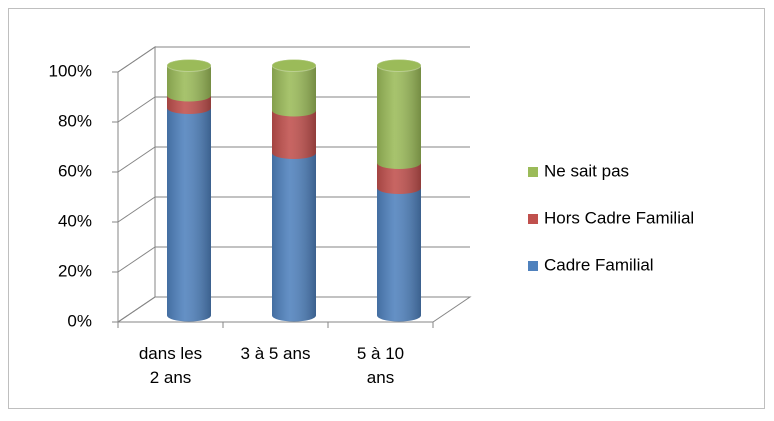 This screenshot has height=421, width=774. Describe the element at coordinates (75, 120) in the screenshot. I see `y-tick-label: 80%` at that location.